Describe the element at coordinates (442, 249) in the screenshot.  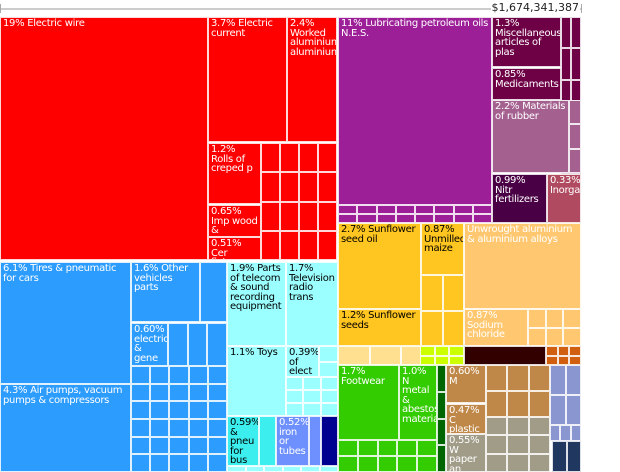
I see `treemap-tile: 0.87% Unmilled maize` at that location.